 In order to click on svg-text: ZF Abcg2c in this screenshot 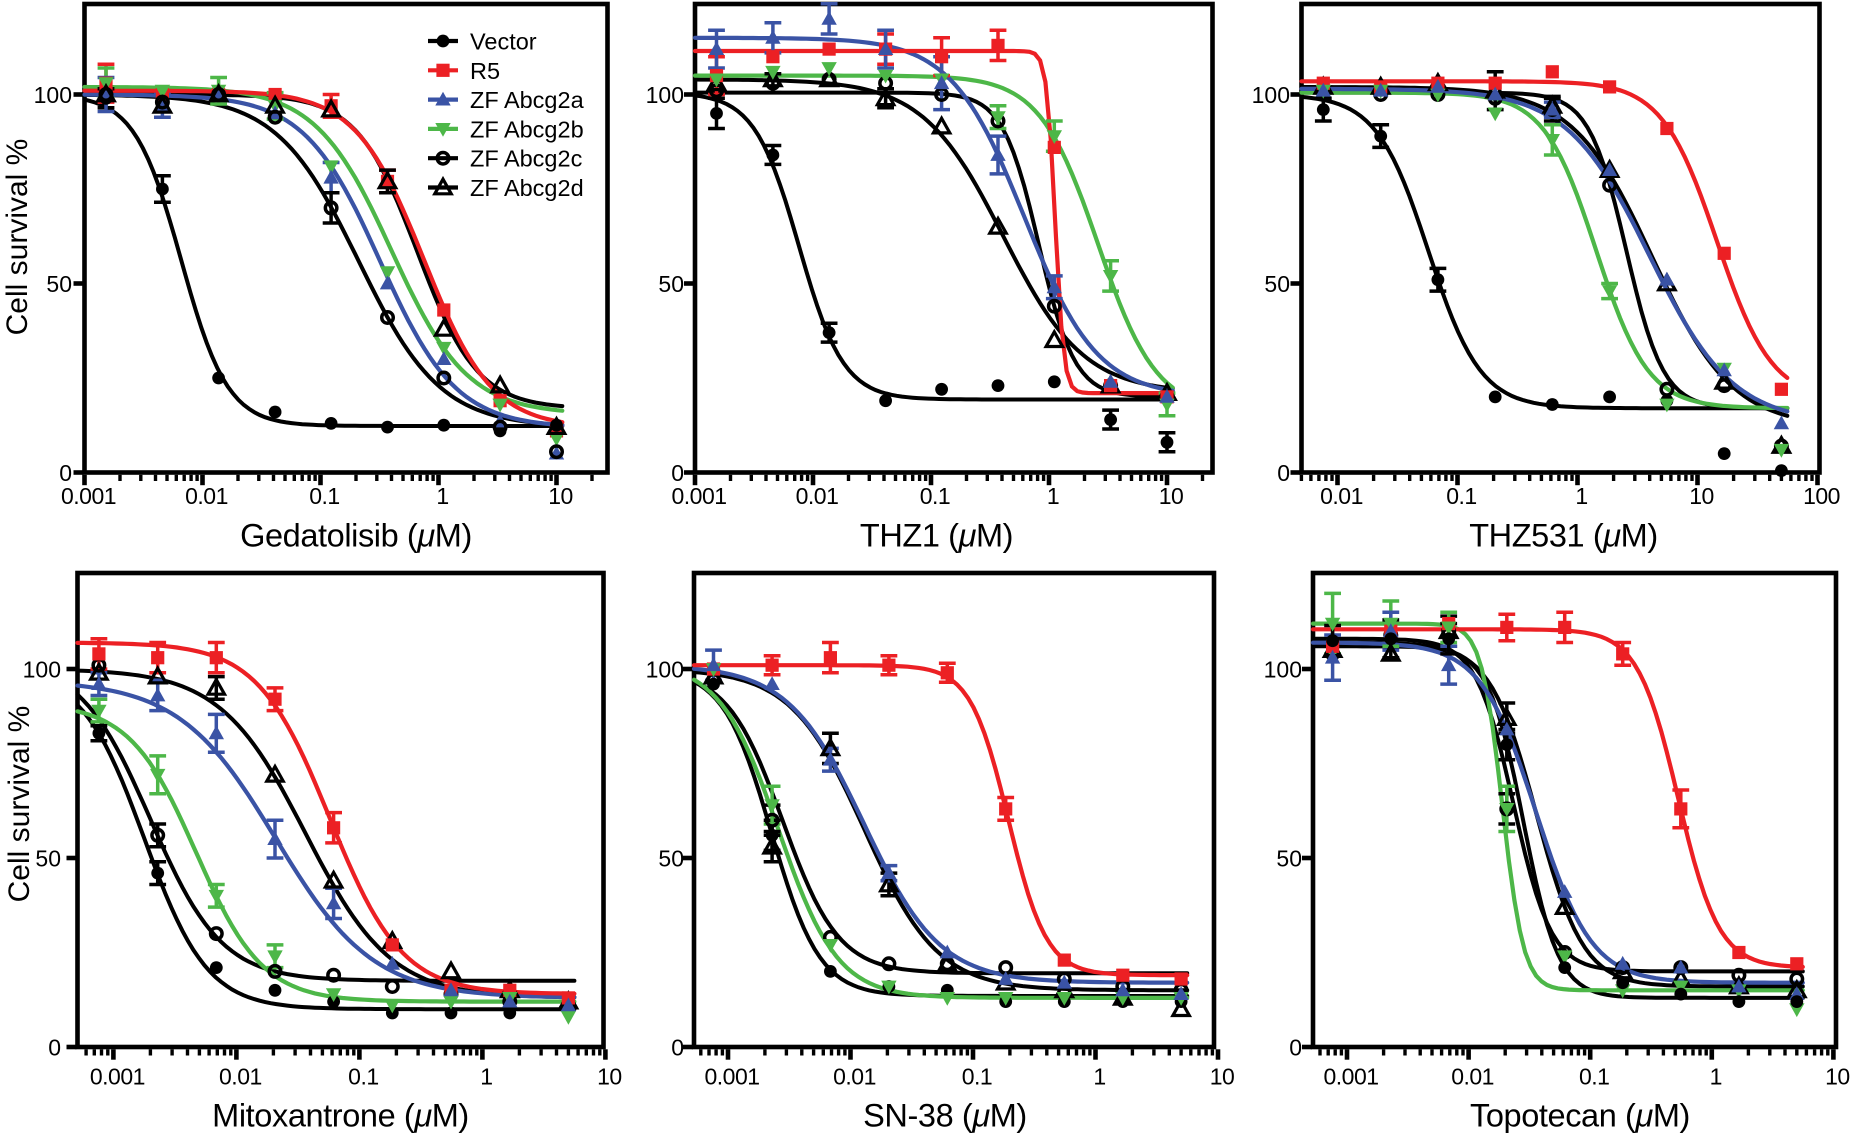, I will do `click(526, 159)`.